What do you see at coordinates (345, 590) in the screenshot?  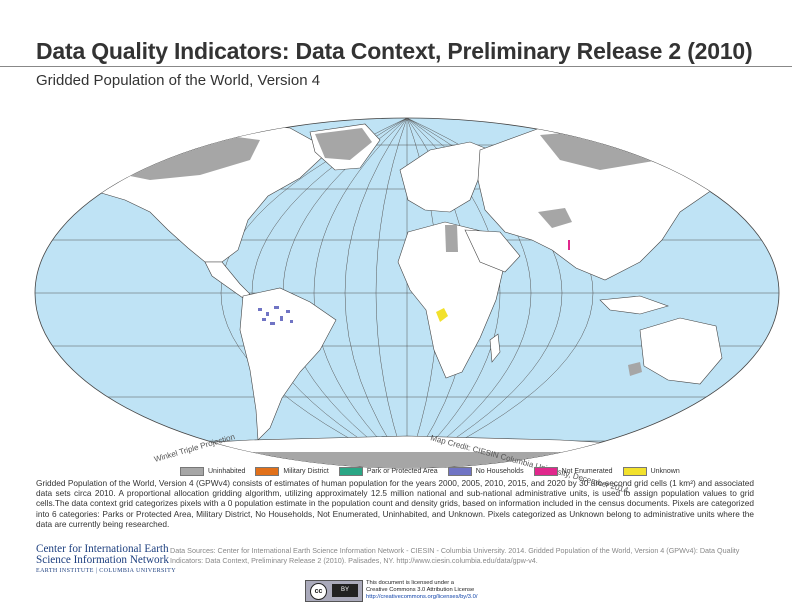 I see `cc-by-icon: BY` at bounding box center [345, 590].